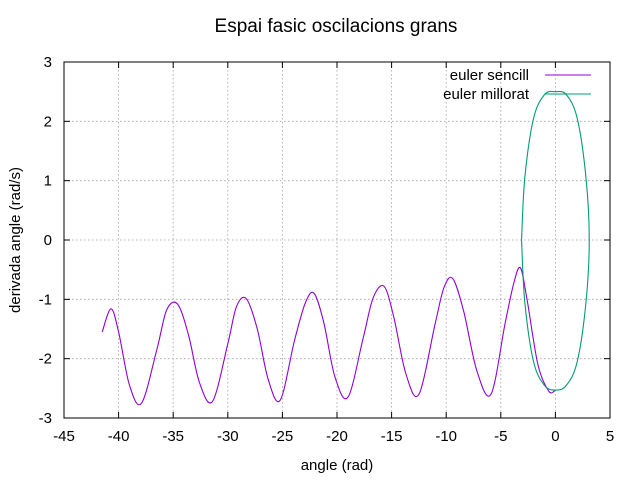 This screenshot has width=640, height=480. What do you see at coordinates (610, 436) in the screenshot?
I see `x-tick-label: 5` at bounding box center [610, 436].